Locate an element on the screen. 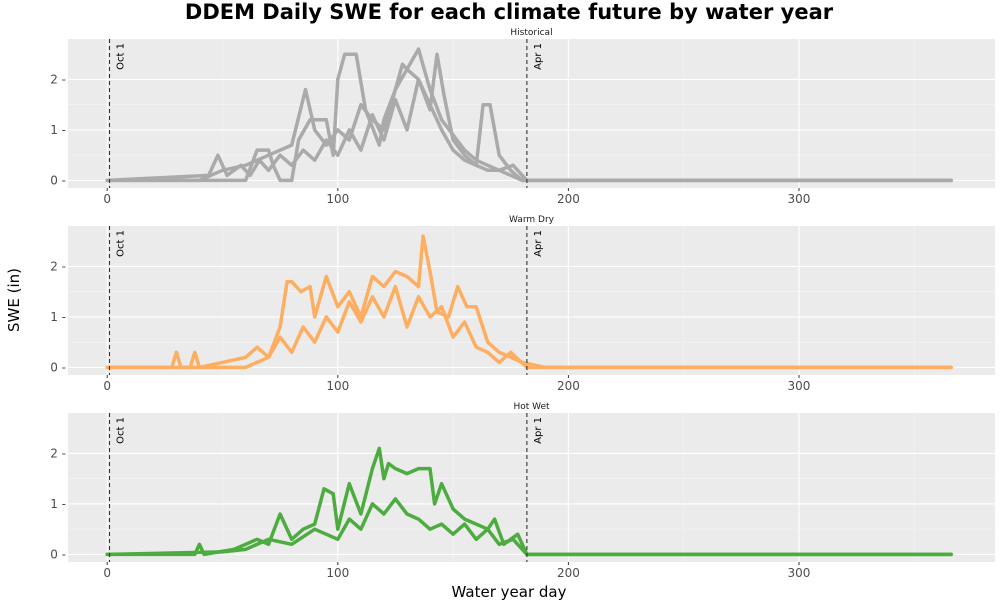  panel-label: Historical is located at coordinates (531, 33).